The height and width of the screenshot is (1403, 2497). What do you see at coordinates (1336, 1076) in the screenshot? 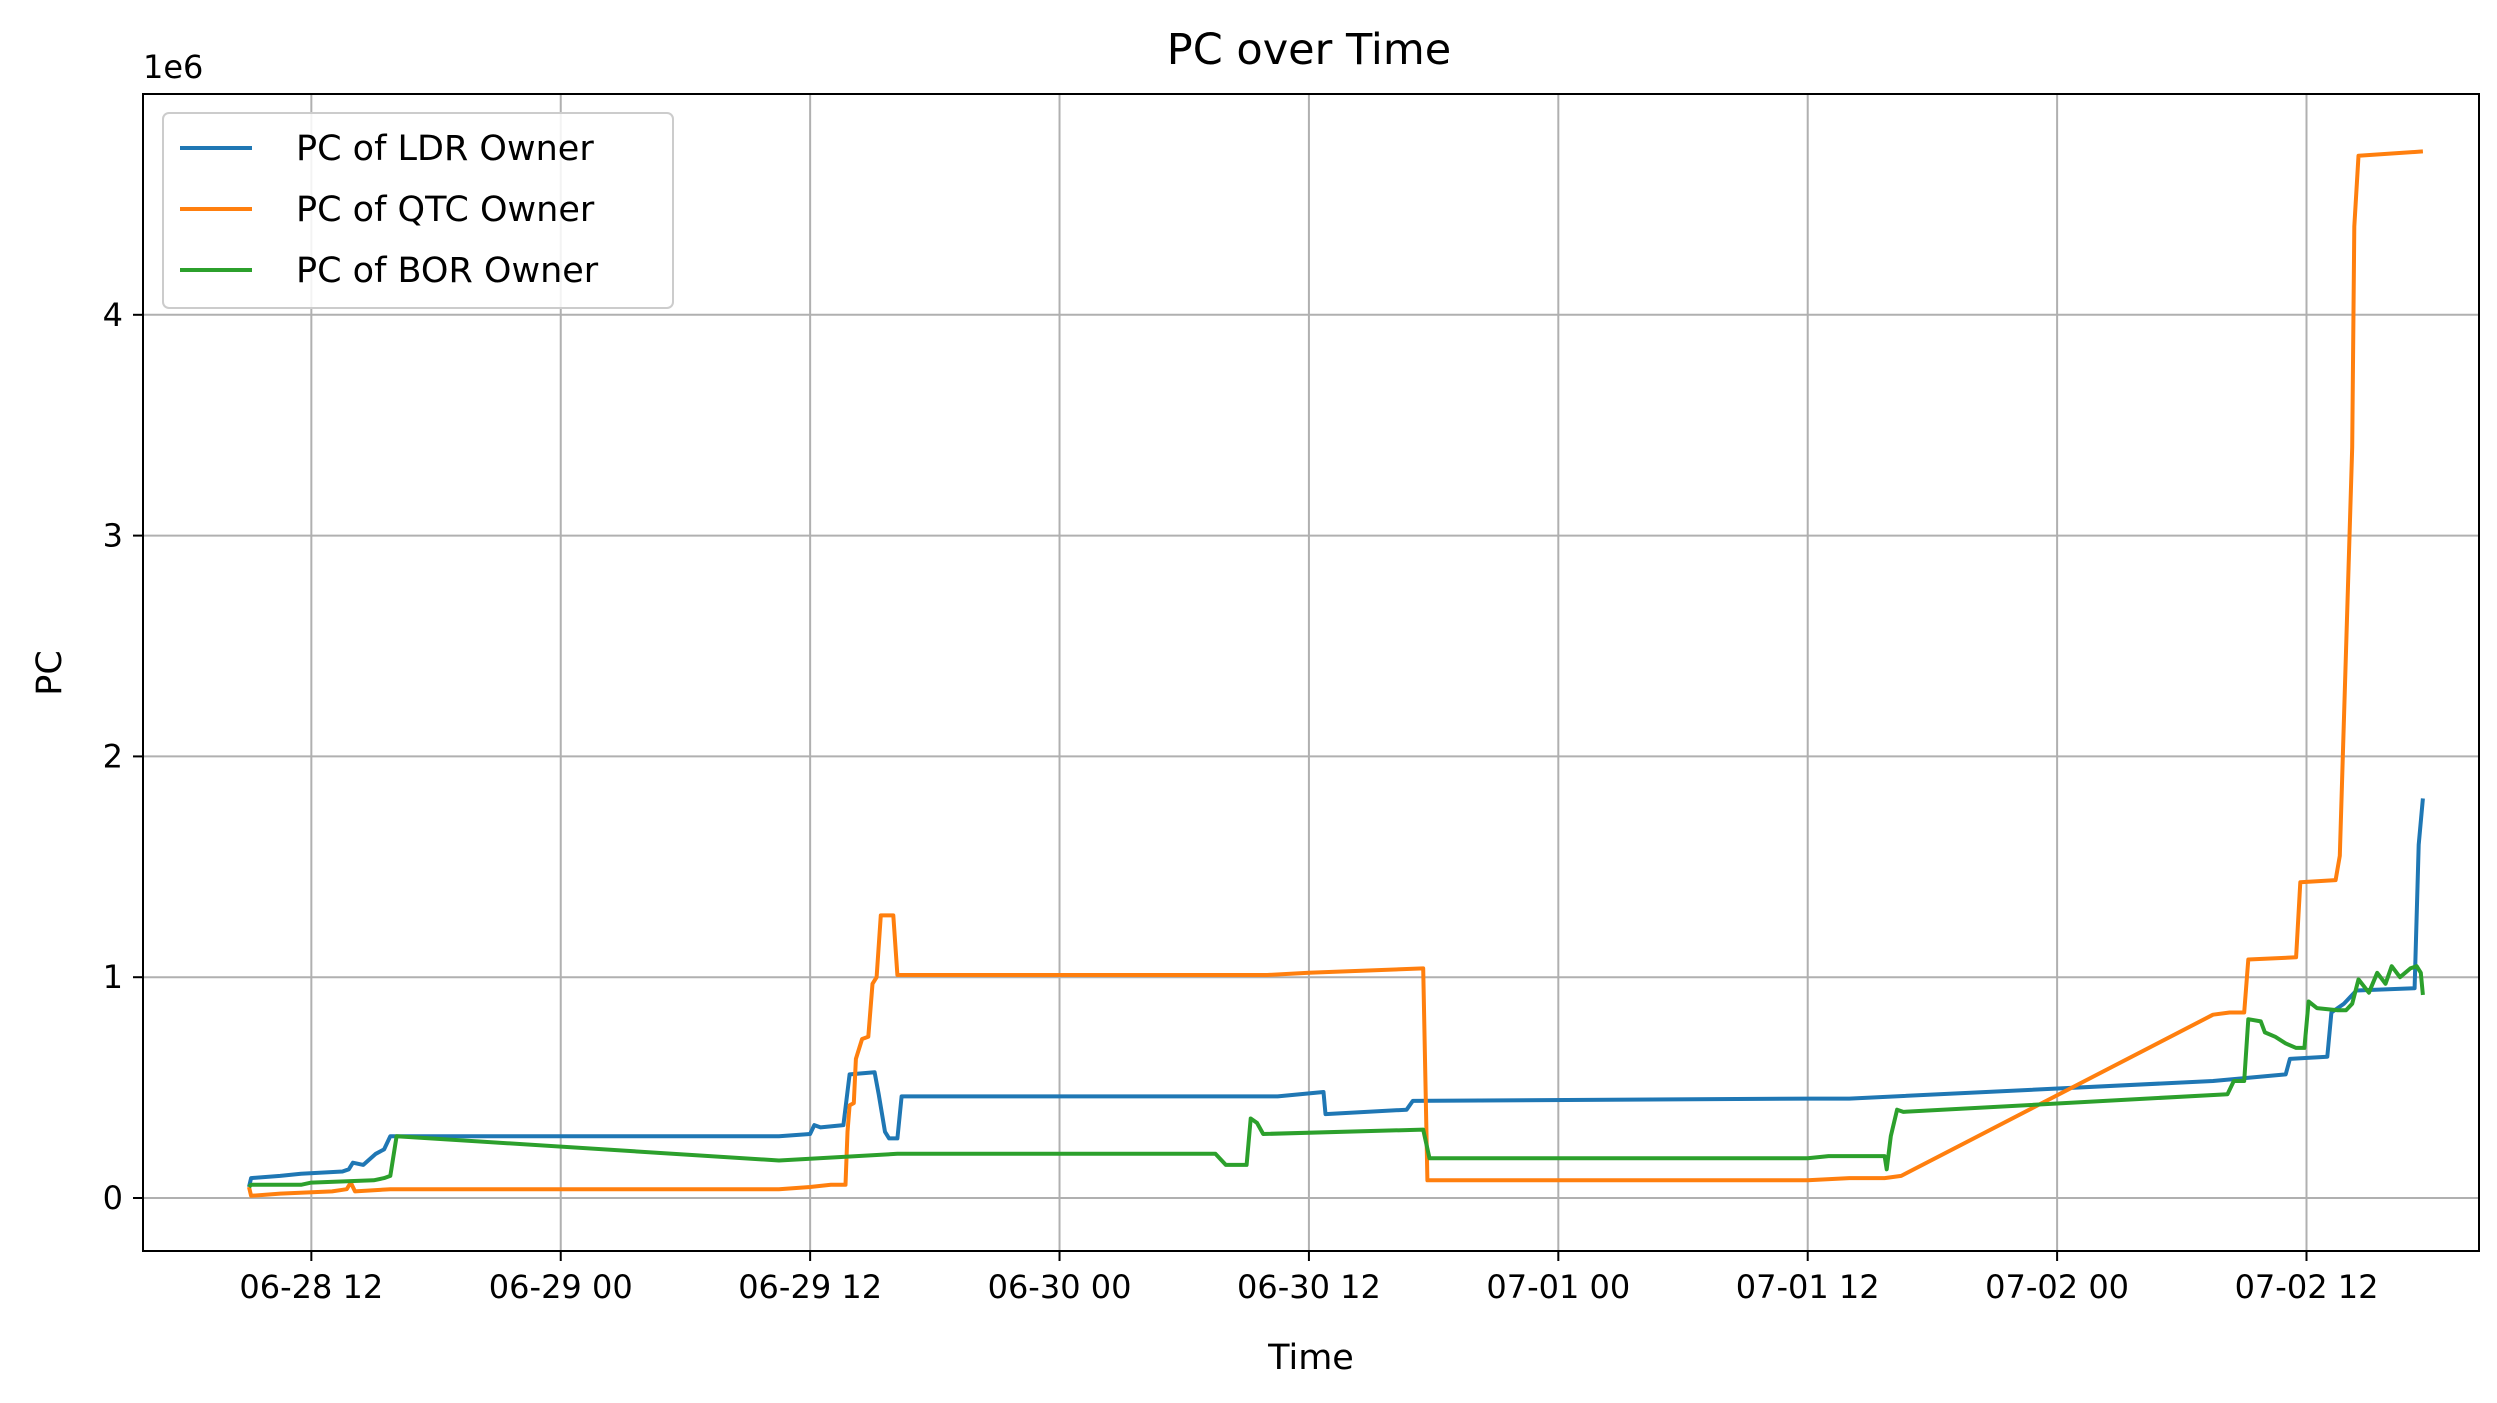
I see `series-line-bor` at bounding box center [1336, 1076].